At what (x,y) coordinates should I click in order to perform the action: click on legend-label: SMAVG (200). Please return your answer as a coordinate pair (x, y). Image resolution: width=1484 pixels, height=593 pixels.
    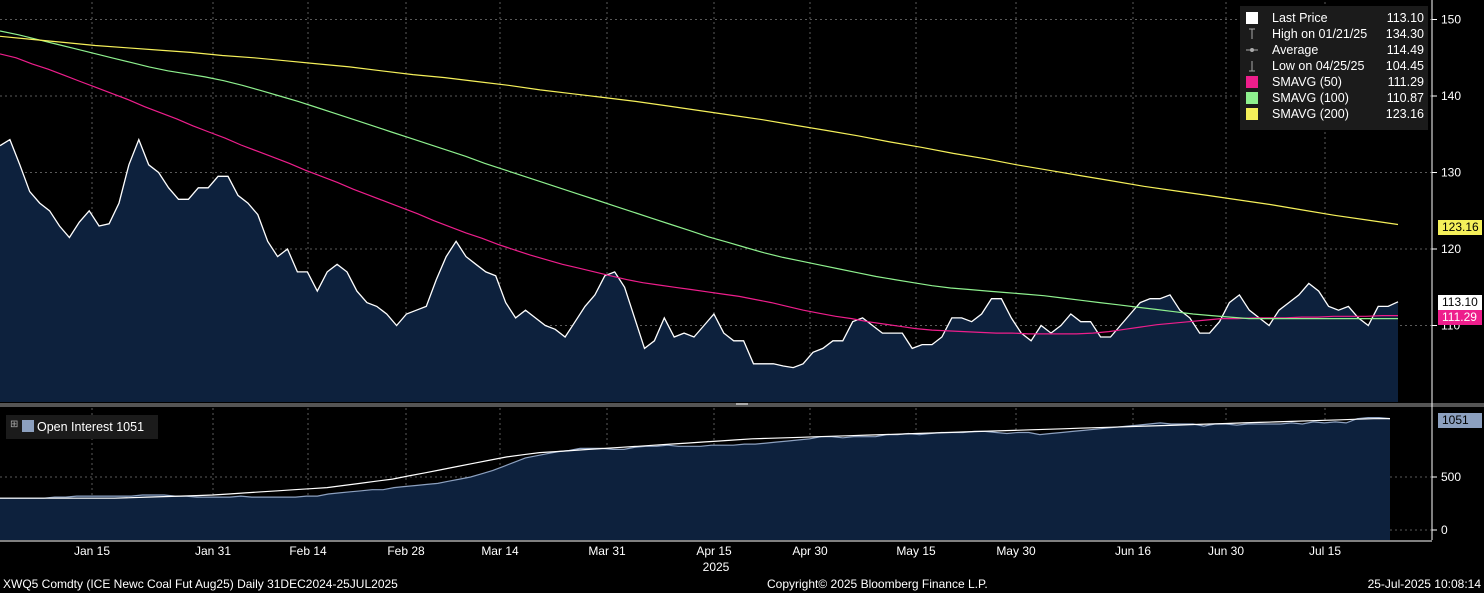
    Looking at the image, I should click on (1310, 114).